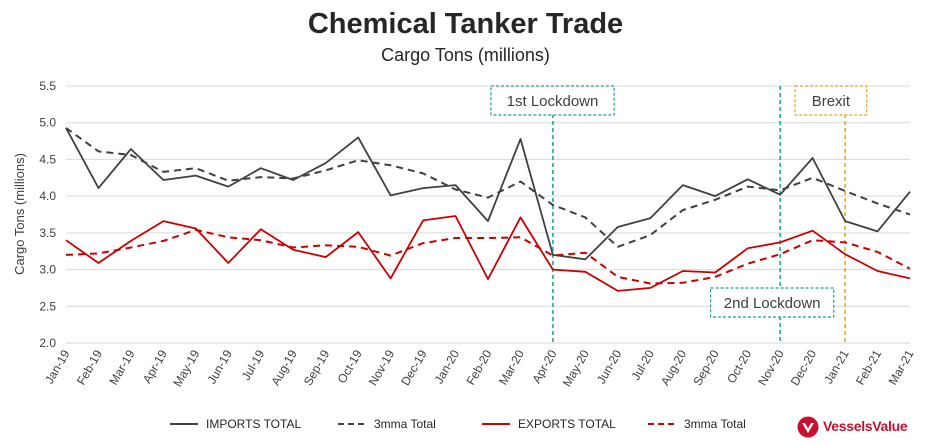 Image resolution: width=931 pixels, height=445 pixels. I want to click on x-tick-label: Oct-19, so click(350, 366).